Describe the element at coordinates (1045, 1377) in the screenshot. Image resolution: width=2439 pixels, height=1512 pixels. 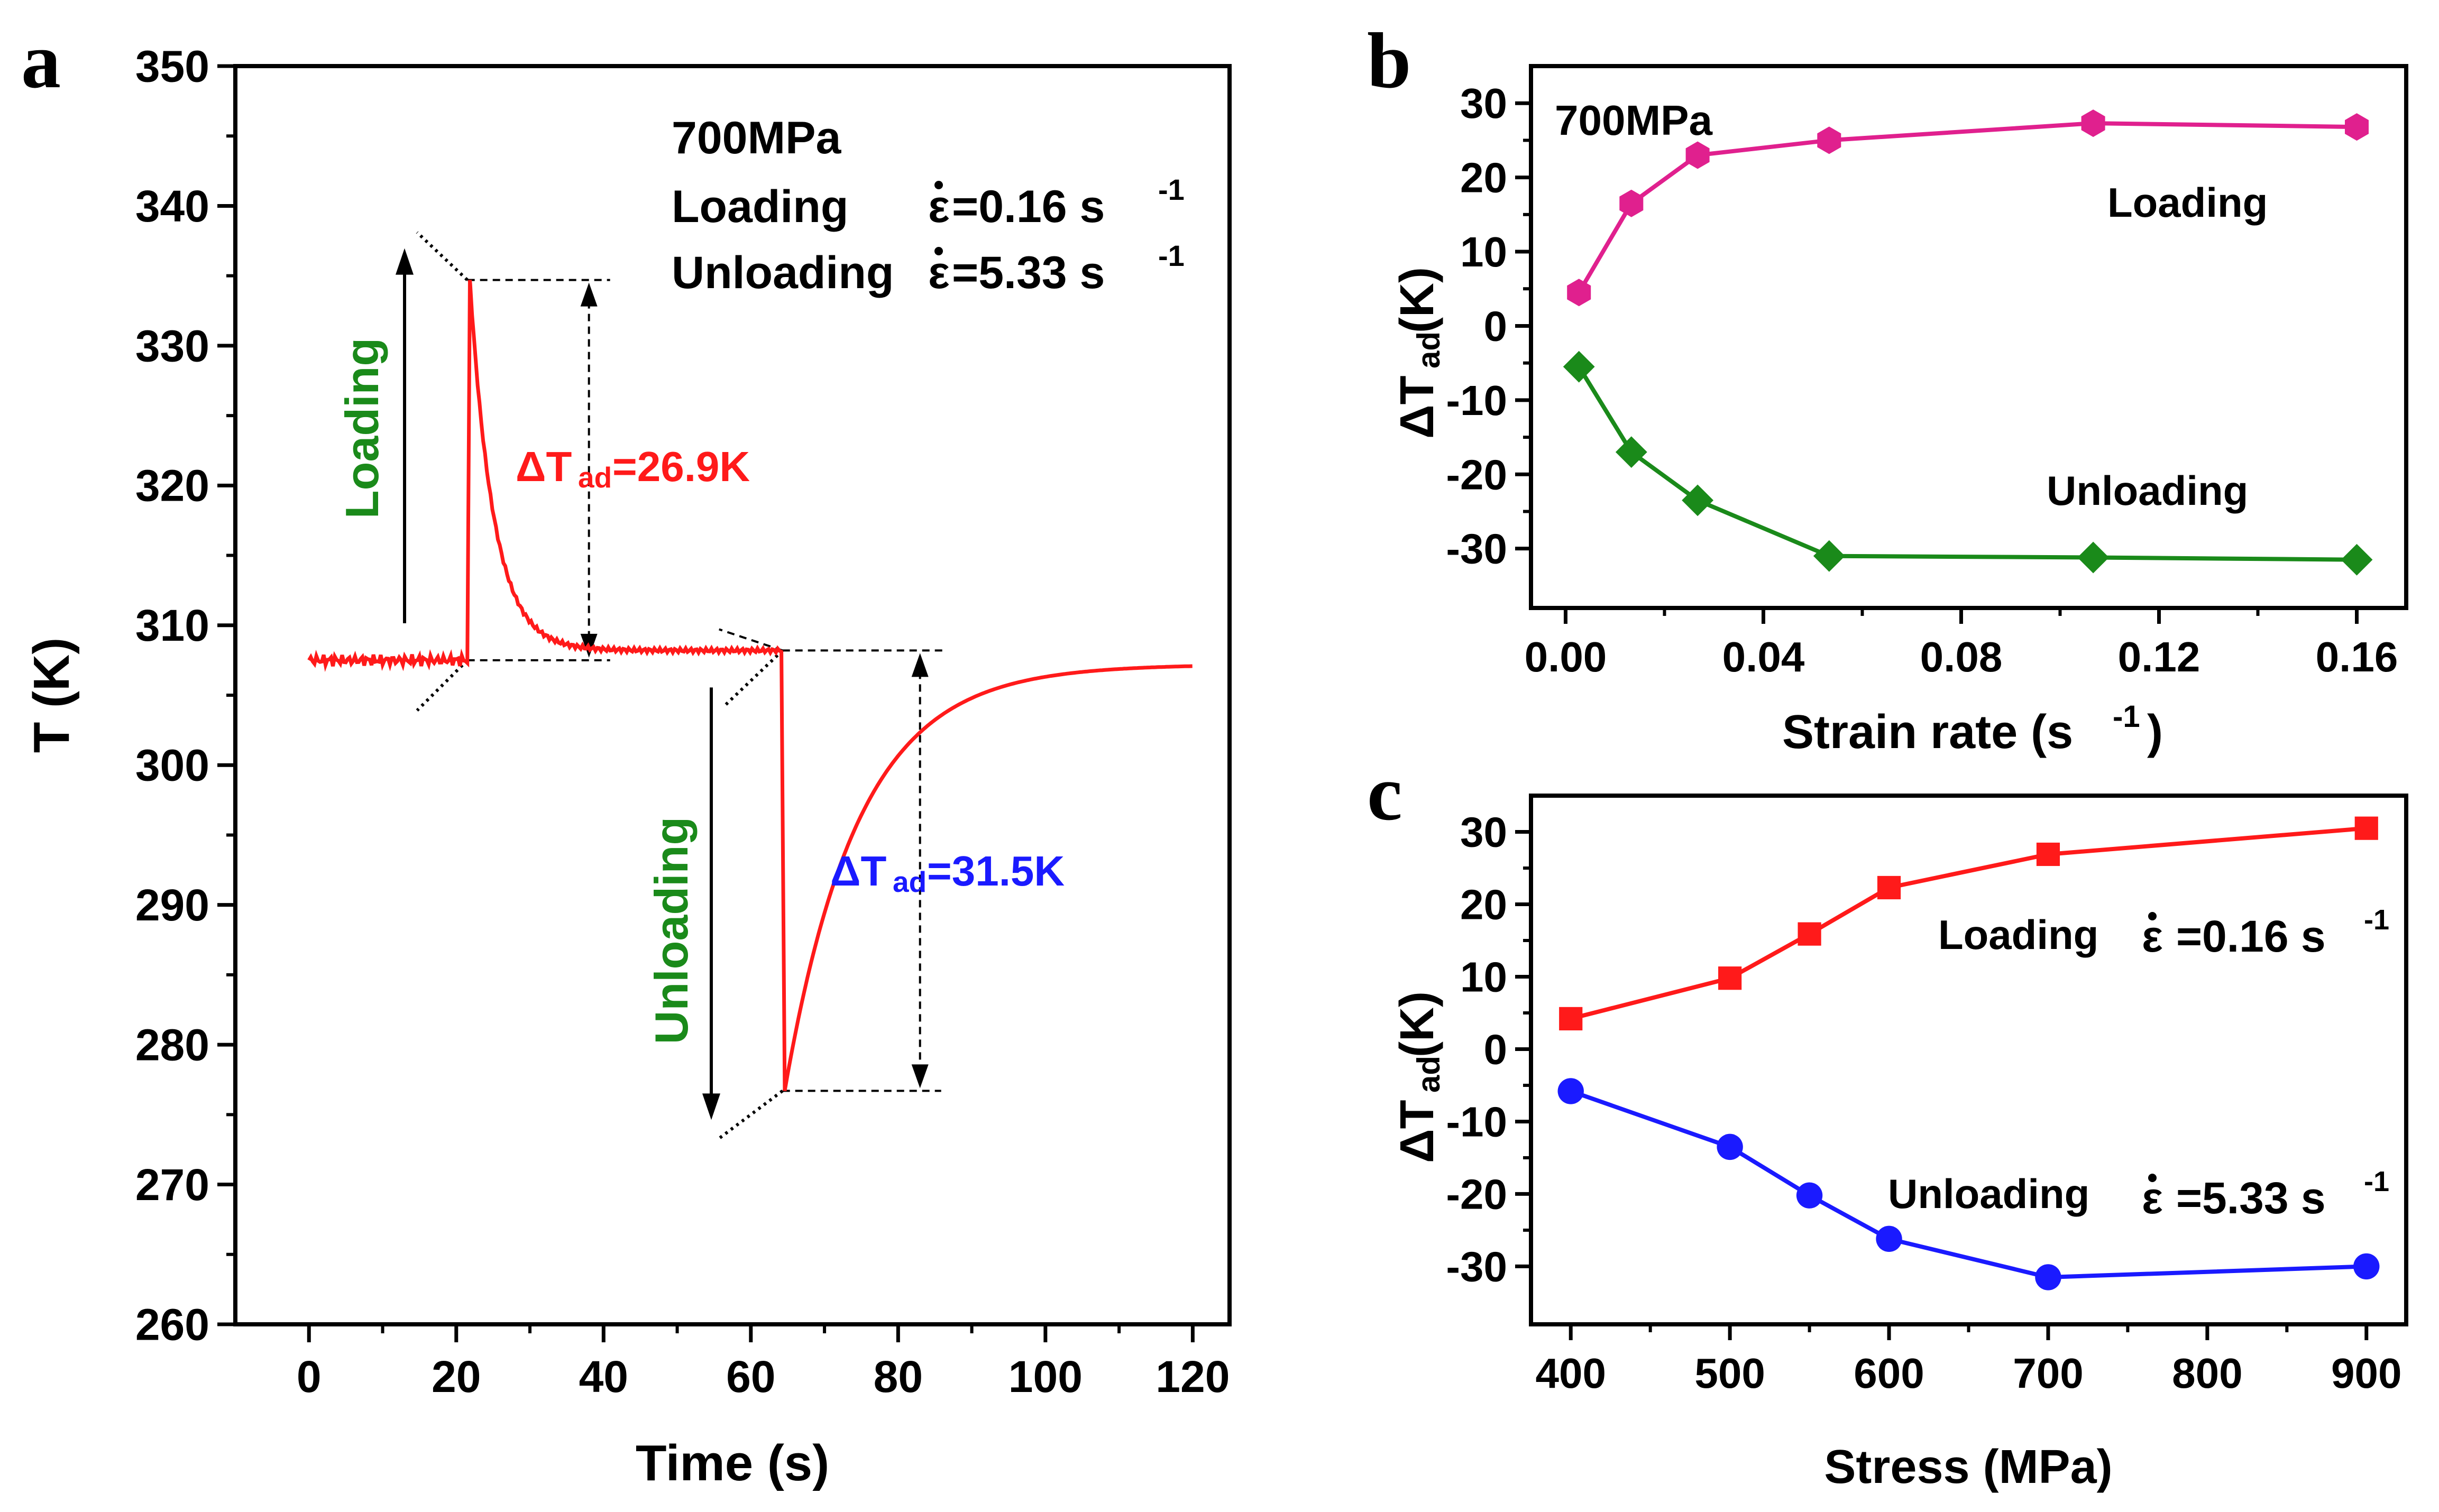
I see `x-tick-label: 100` at that location.